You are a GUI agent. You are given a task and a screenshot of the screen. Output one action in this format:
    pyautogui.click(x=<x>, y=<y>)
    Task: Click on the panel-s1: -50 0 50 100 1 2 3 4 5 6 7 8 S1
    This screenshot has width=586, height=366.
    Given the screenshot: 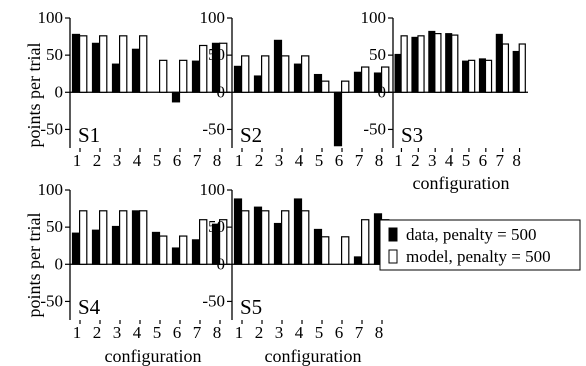 What is the action you would take?
    pyautogui.click(x=134, y=89)
    